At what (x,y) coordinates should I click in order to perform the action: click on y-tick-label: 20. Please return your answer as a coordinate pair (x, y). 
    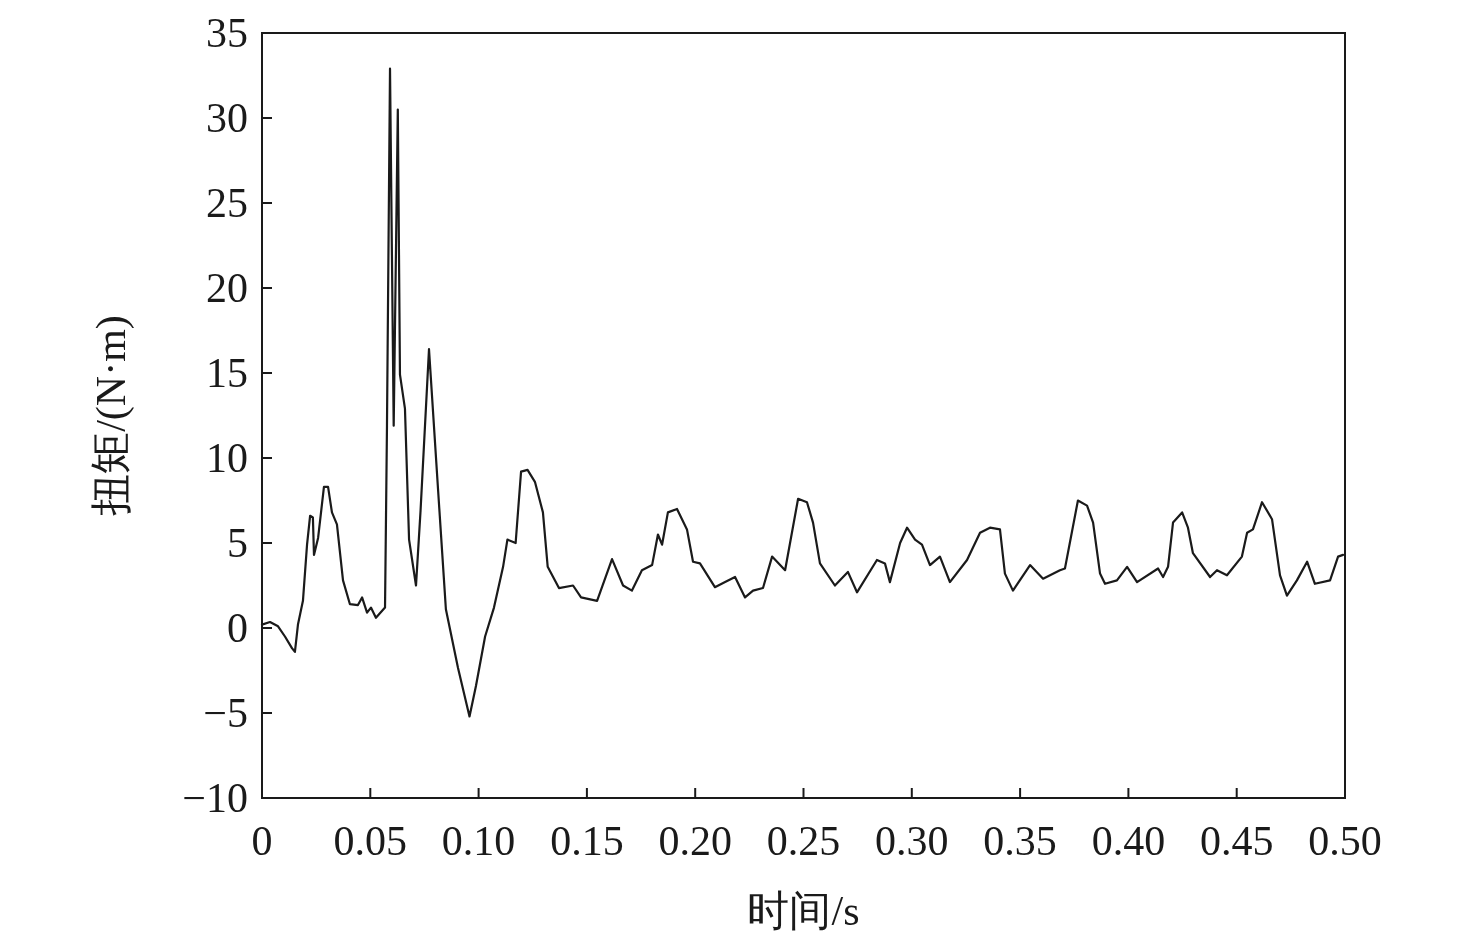
    Looking at the image, I should click on (227, 288).